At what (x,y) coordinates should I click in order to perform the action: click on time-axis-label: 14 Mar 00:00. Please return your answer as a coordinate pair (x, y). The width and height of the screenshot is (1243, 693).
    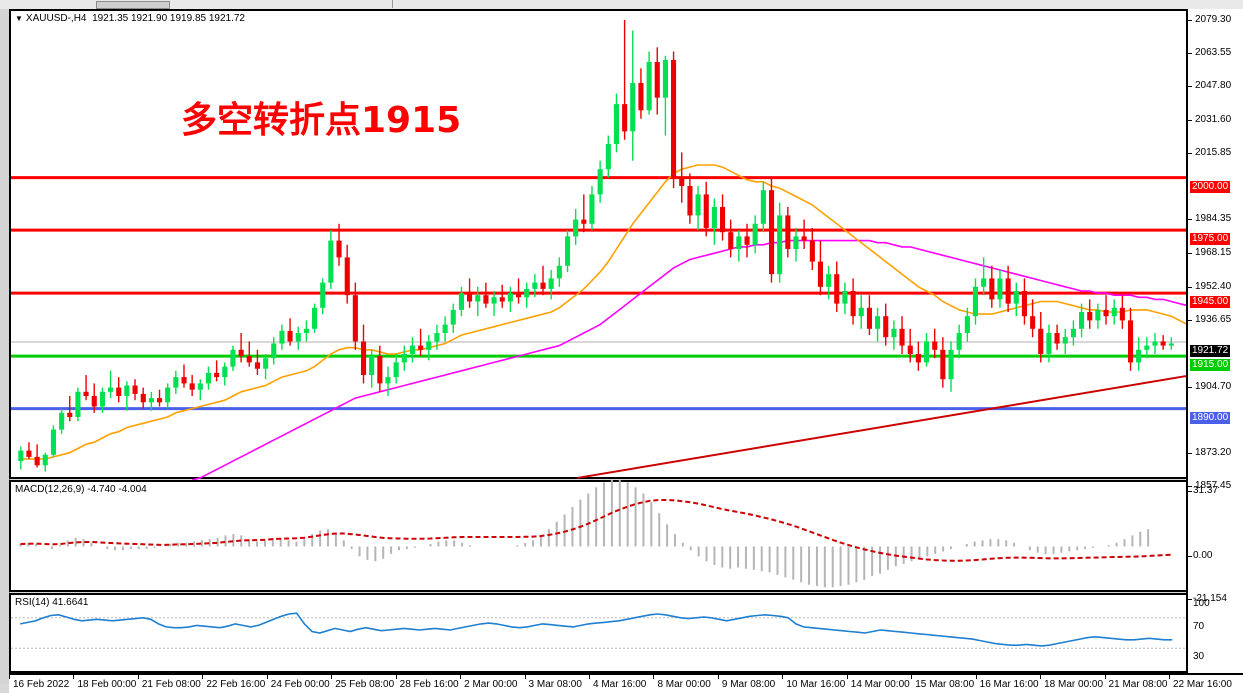
    Looking at the image, I should click on (880, 684).